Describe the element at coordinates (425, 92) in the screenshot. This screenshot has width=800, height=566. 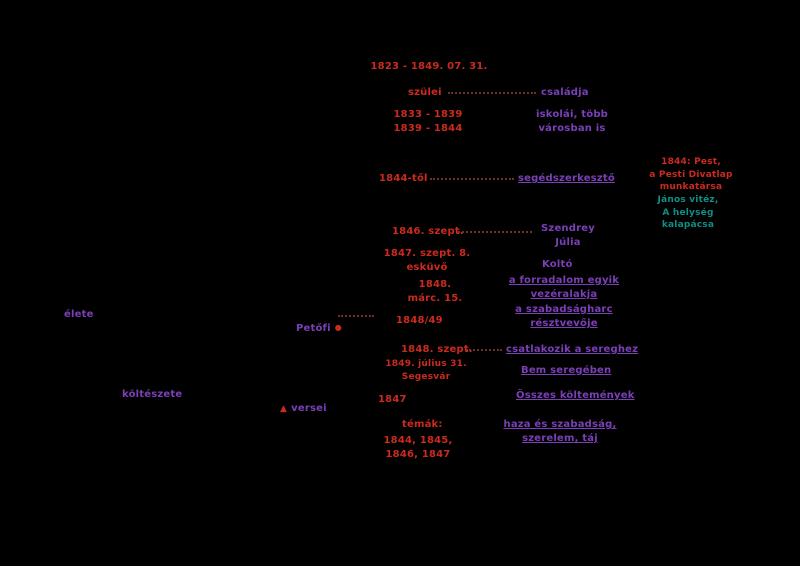
I see `parents-date-label: szülei` at that location.